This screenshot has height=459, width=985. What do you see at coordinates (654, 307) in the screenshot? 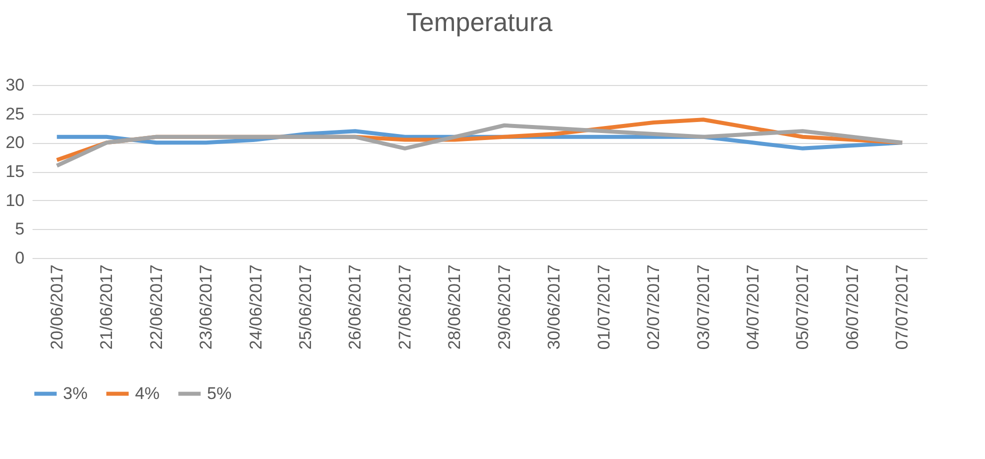
I see `x-tick-label: 02/07/2017` at bounding box center [654, 307].